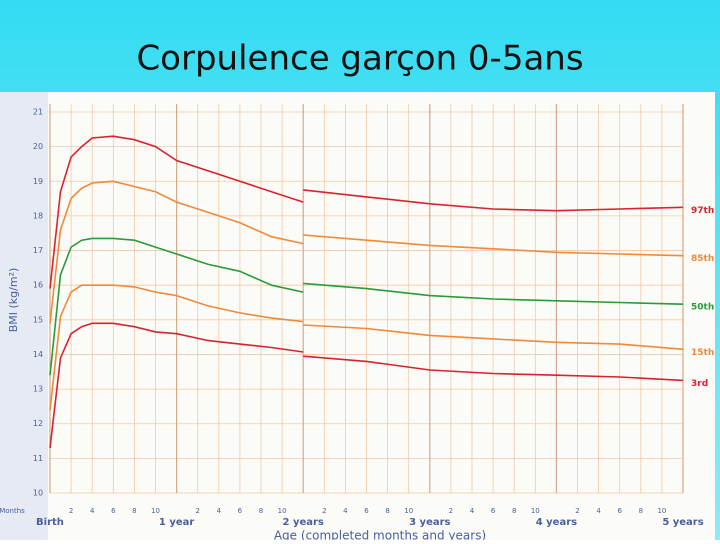  What do you see at coordinates (12, 511) in the screenshot?
I see `x-unit-label: Months` at bounding box center [12, 511].